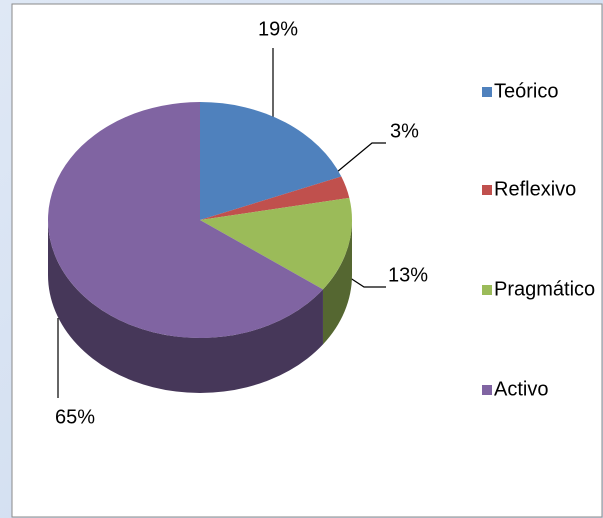 This screenshot has height=518, width=603. What do you see at coordinates (544, 289) in the screenshot?
I see `legend-label: Pragmático` at bounding box center [544, 289].